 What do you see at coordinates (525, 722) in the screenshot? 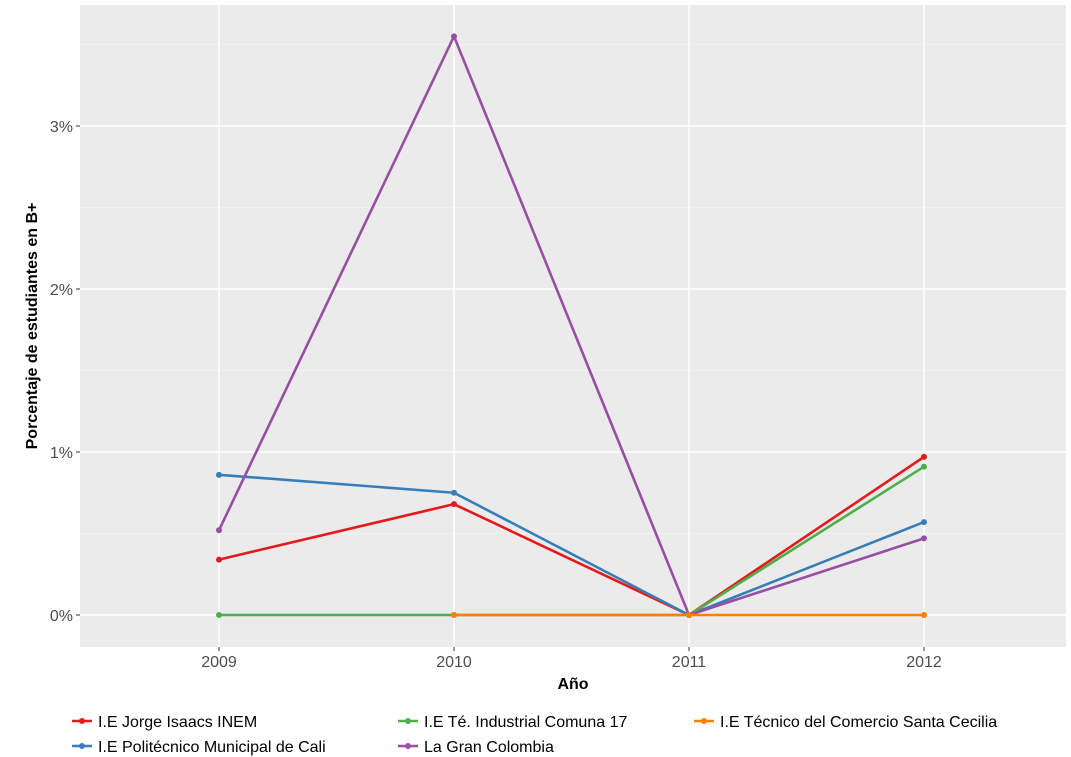
I see `legend-label: I.E Té. Industrial Comuna 17` at bounding box center [525, 722].